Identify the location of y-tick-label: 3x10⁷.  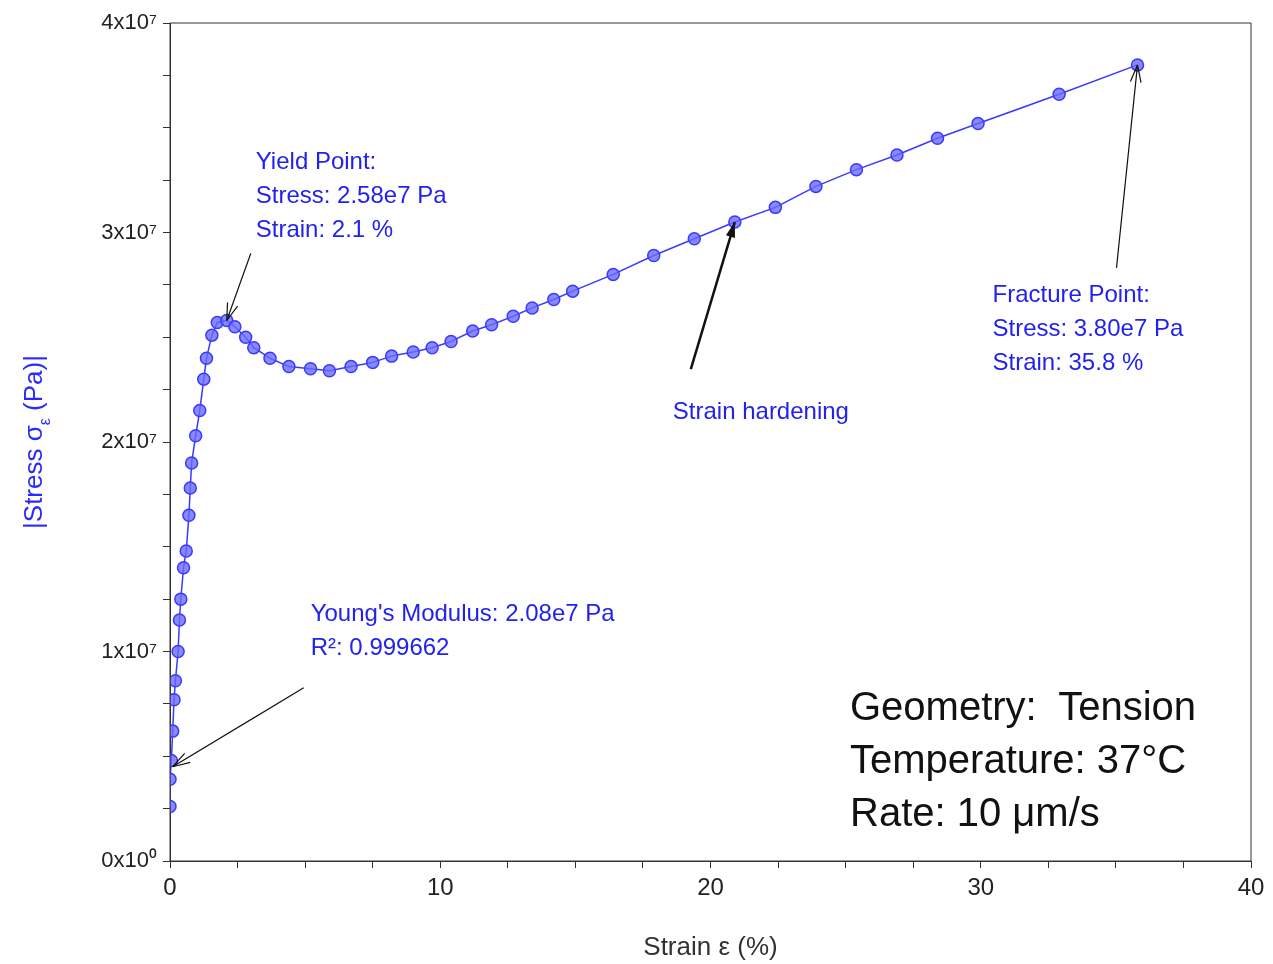
(129, 231).